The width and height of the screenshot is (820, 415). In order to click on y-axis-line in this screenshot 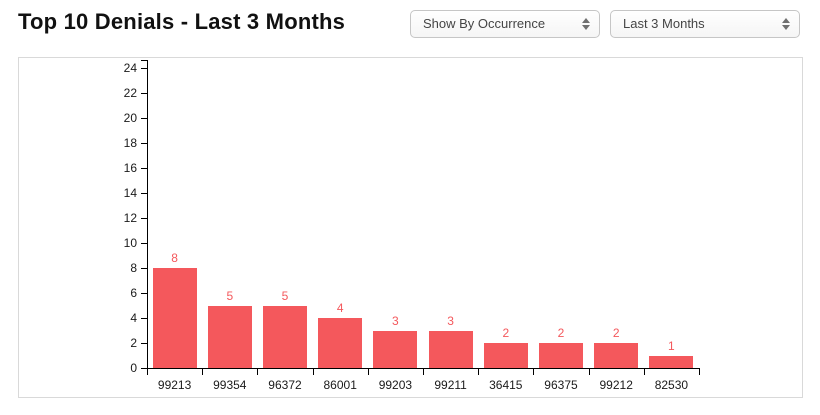, I will do `click(147, 214)`.